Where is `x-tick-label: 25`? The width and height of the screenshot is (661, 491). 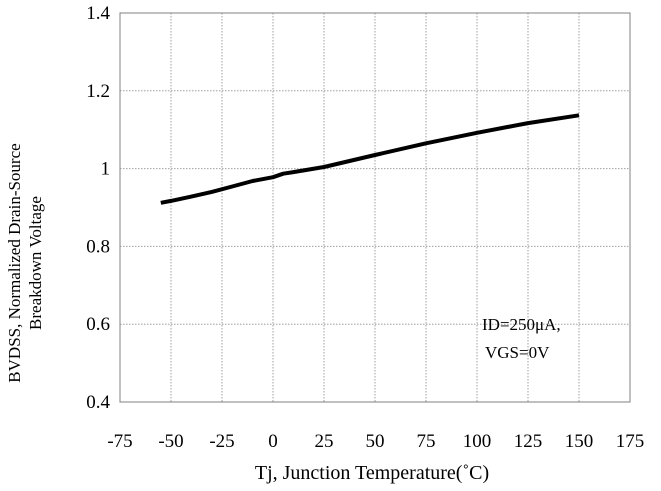 x-tick-label: 25 is located at coordinates (324, 441).